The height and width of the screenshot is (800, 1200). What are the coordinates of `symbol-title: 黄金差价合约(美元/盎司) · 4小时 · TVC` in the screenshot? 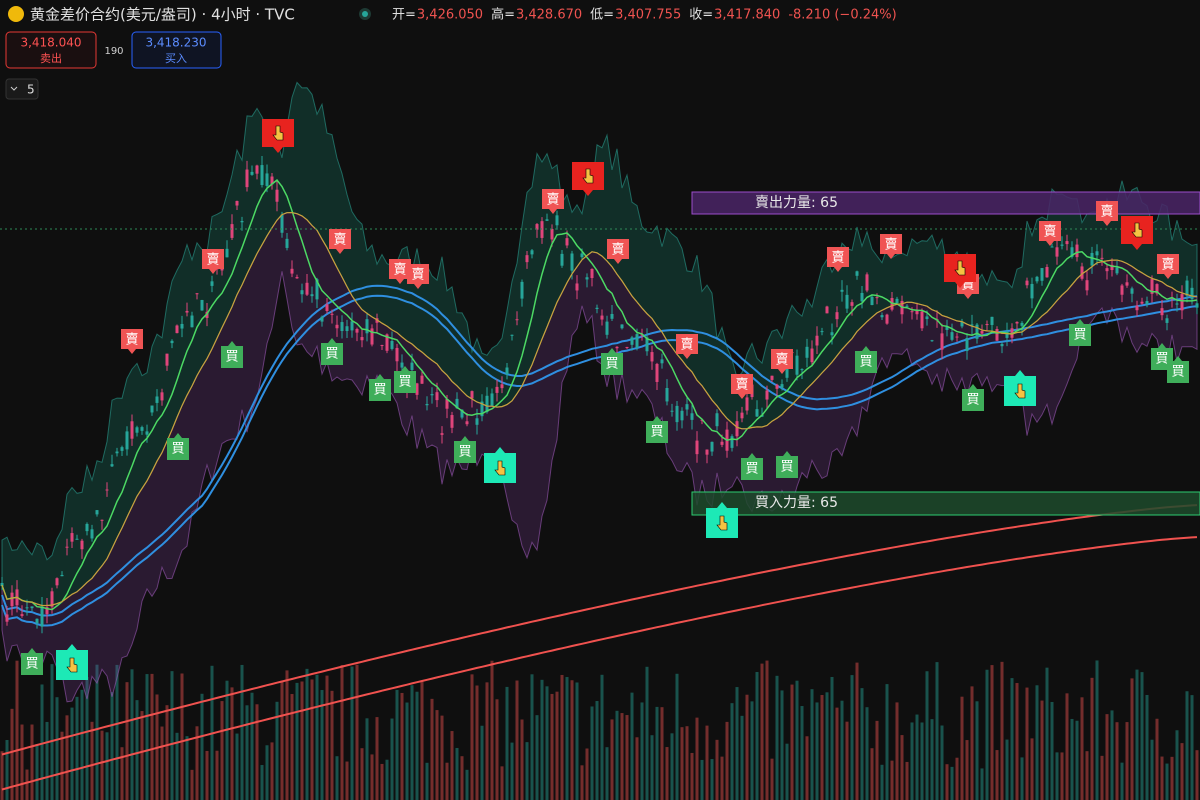 It's located at (162, 15).